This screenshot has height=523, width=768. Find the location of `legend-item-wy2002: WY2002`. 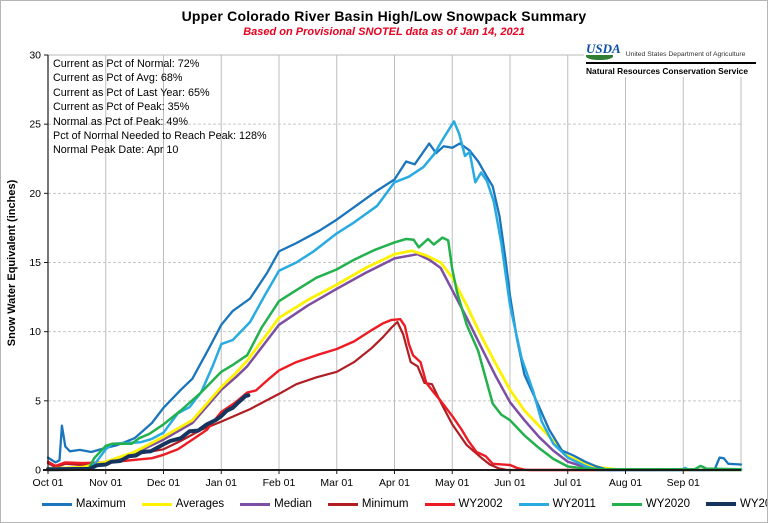

legend-item-wy2002: WY2002 is located at coordinates (463, 504).